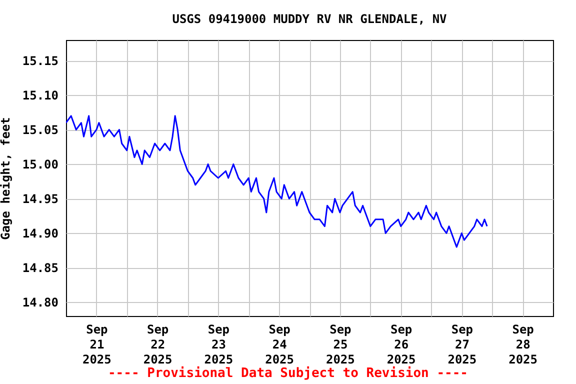 The image size is (576, 384). I want to click on chart-title: USGS 09419000 MUDDY RV NR GLENDALE, NV, so click(309, 19).